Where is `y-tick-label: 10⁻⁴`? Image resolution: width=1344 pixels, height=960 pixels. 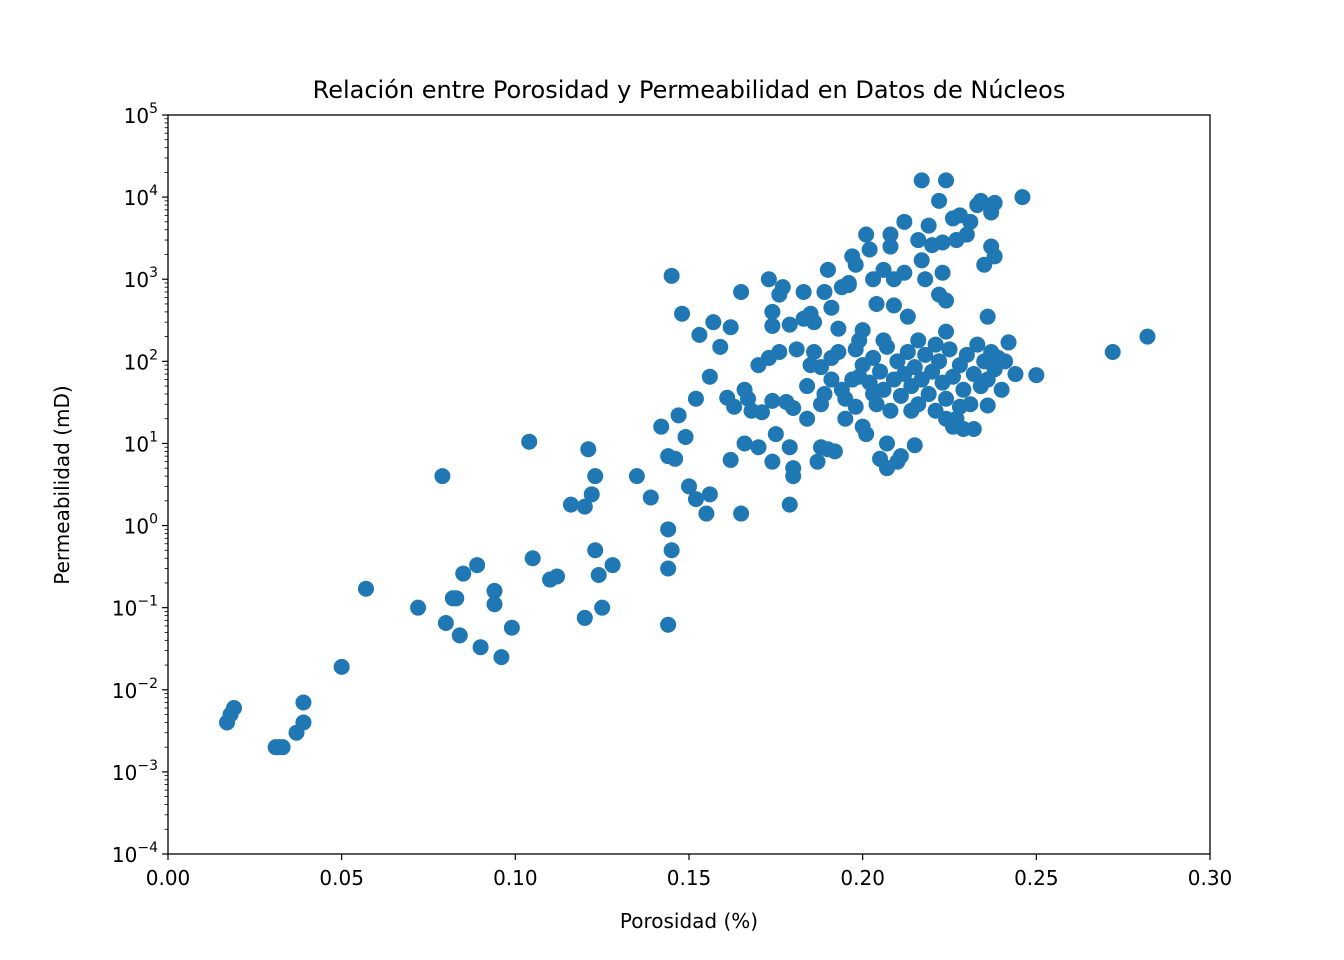 y-tick-label: 10⁻⁴ is located at coordinates (135, 853).